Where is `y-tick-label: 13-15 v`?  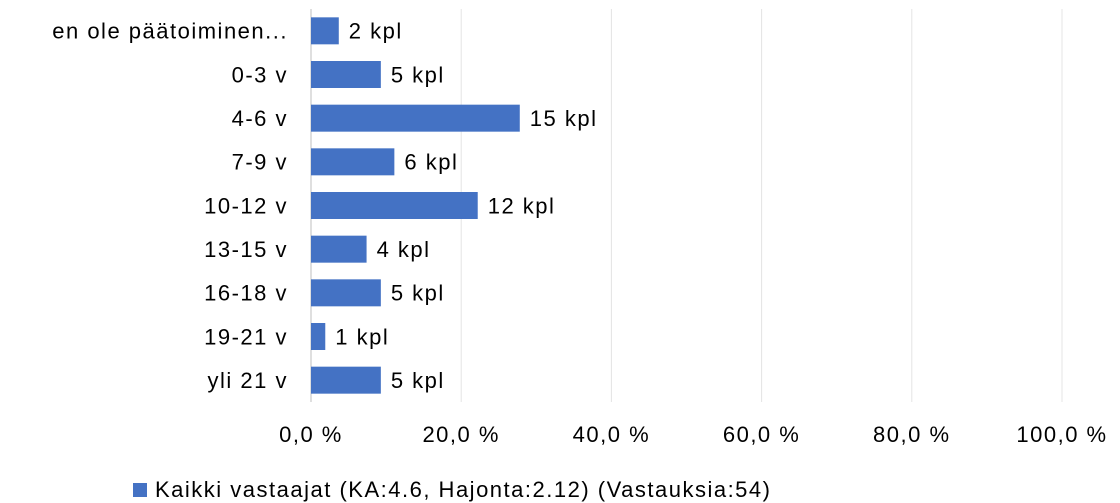
y-tick-label: 13-15 v is located at coordinates (246, 249).